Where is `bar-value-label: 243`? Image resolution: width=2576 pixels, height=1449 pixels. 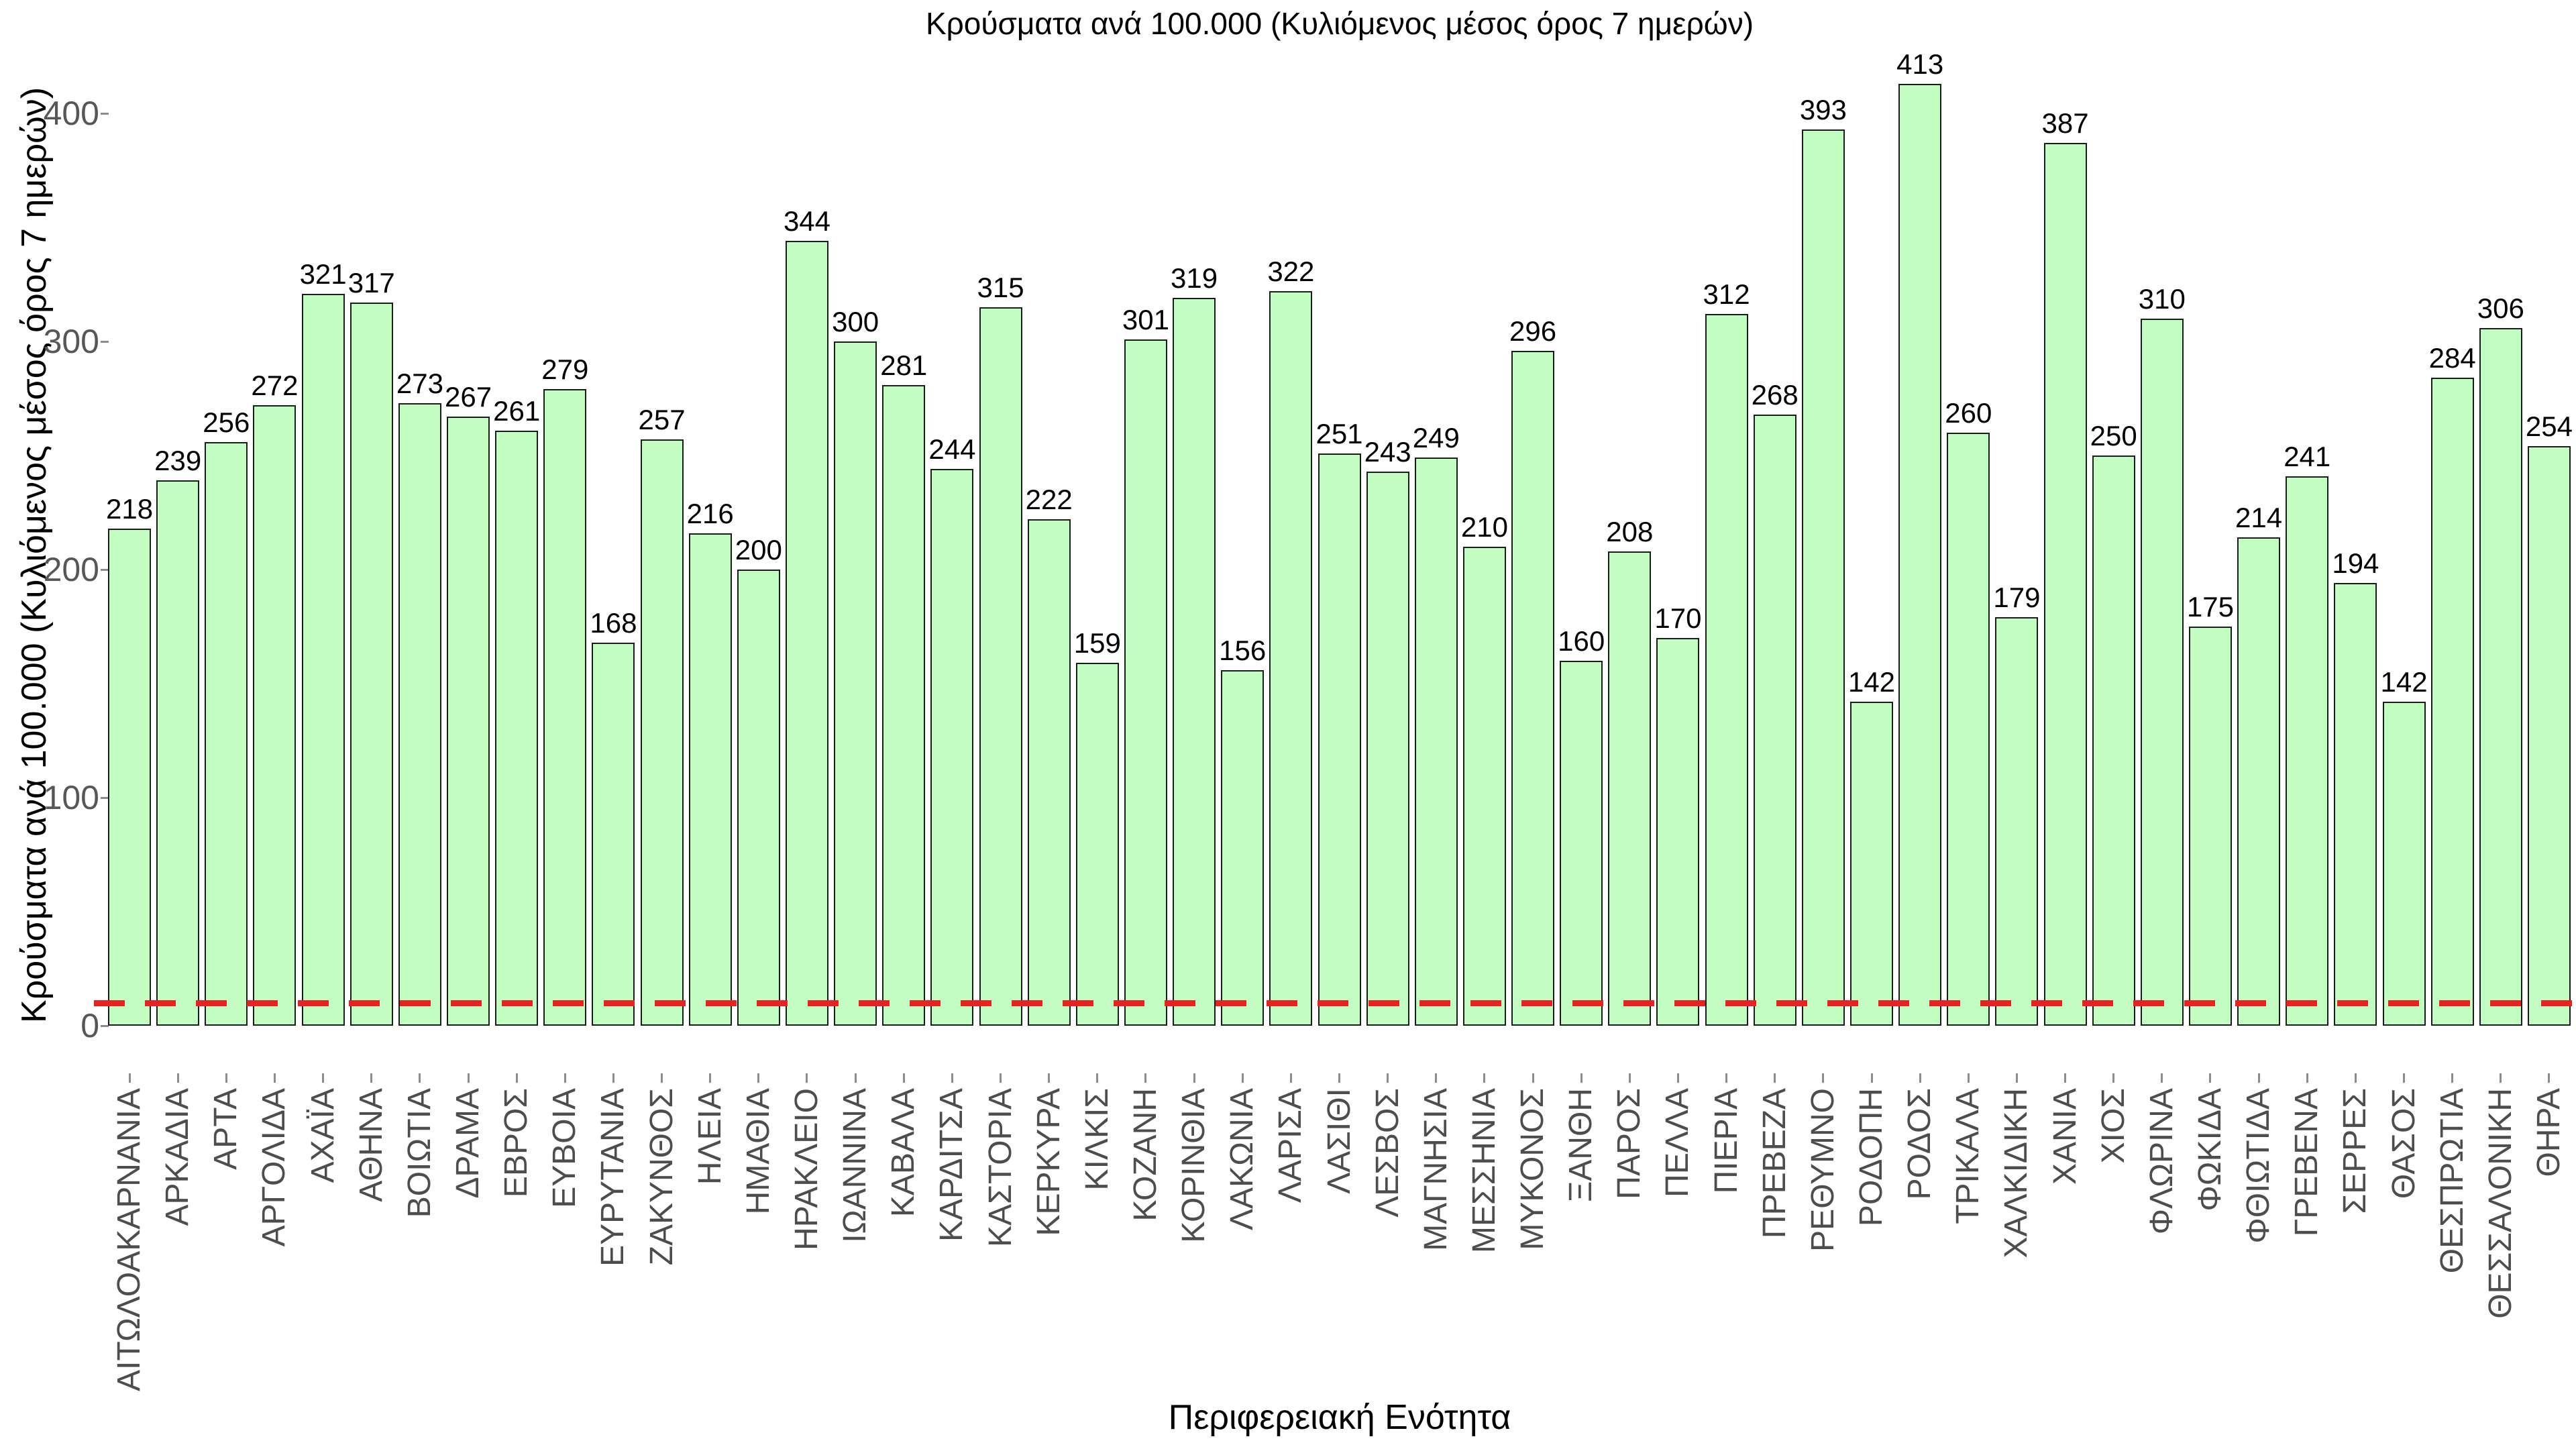
bar-value-label: 243 is located at coordinates (1387, 451).